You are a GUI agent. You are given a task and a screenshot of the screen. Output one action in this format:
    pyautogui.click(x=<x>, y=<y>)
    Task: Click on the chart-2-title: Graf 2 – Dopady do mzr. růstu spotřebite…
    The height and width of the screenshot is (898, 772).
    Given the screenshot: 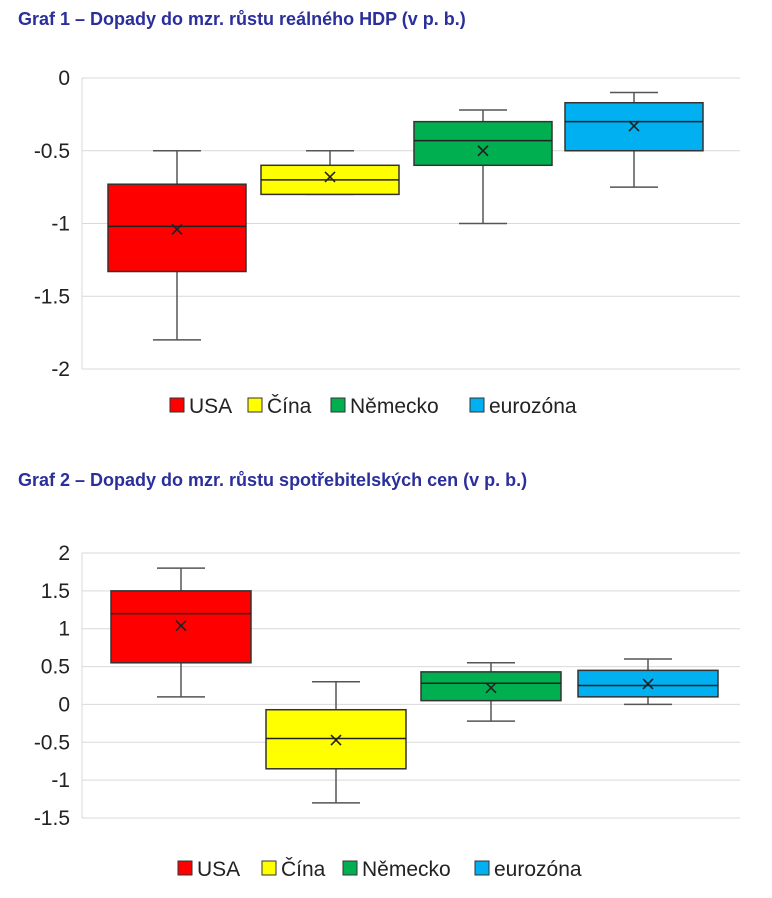 What is the action you would take?
    pyautogui.click(x=273, y=480)
    